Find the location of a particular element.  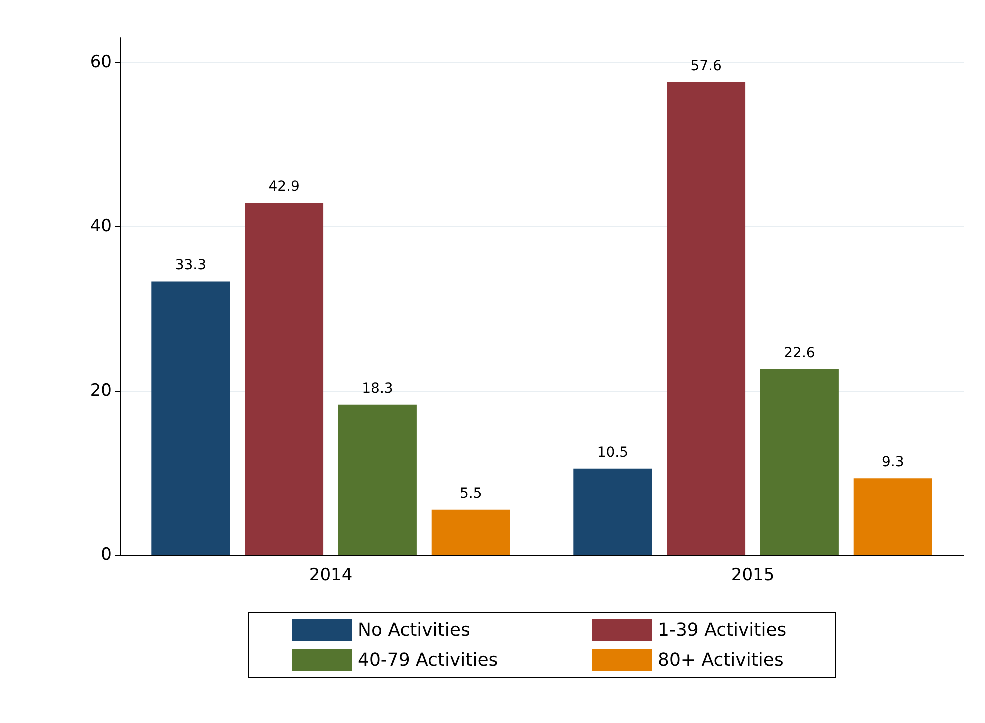

data-label: 18.3 is located at coordinates (378, 388).